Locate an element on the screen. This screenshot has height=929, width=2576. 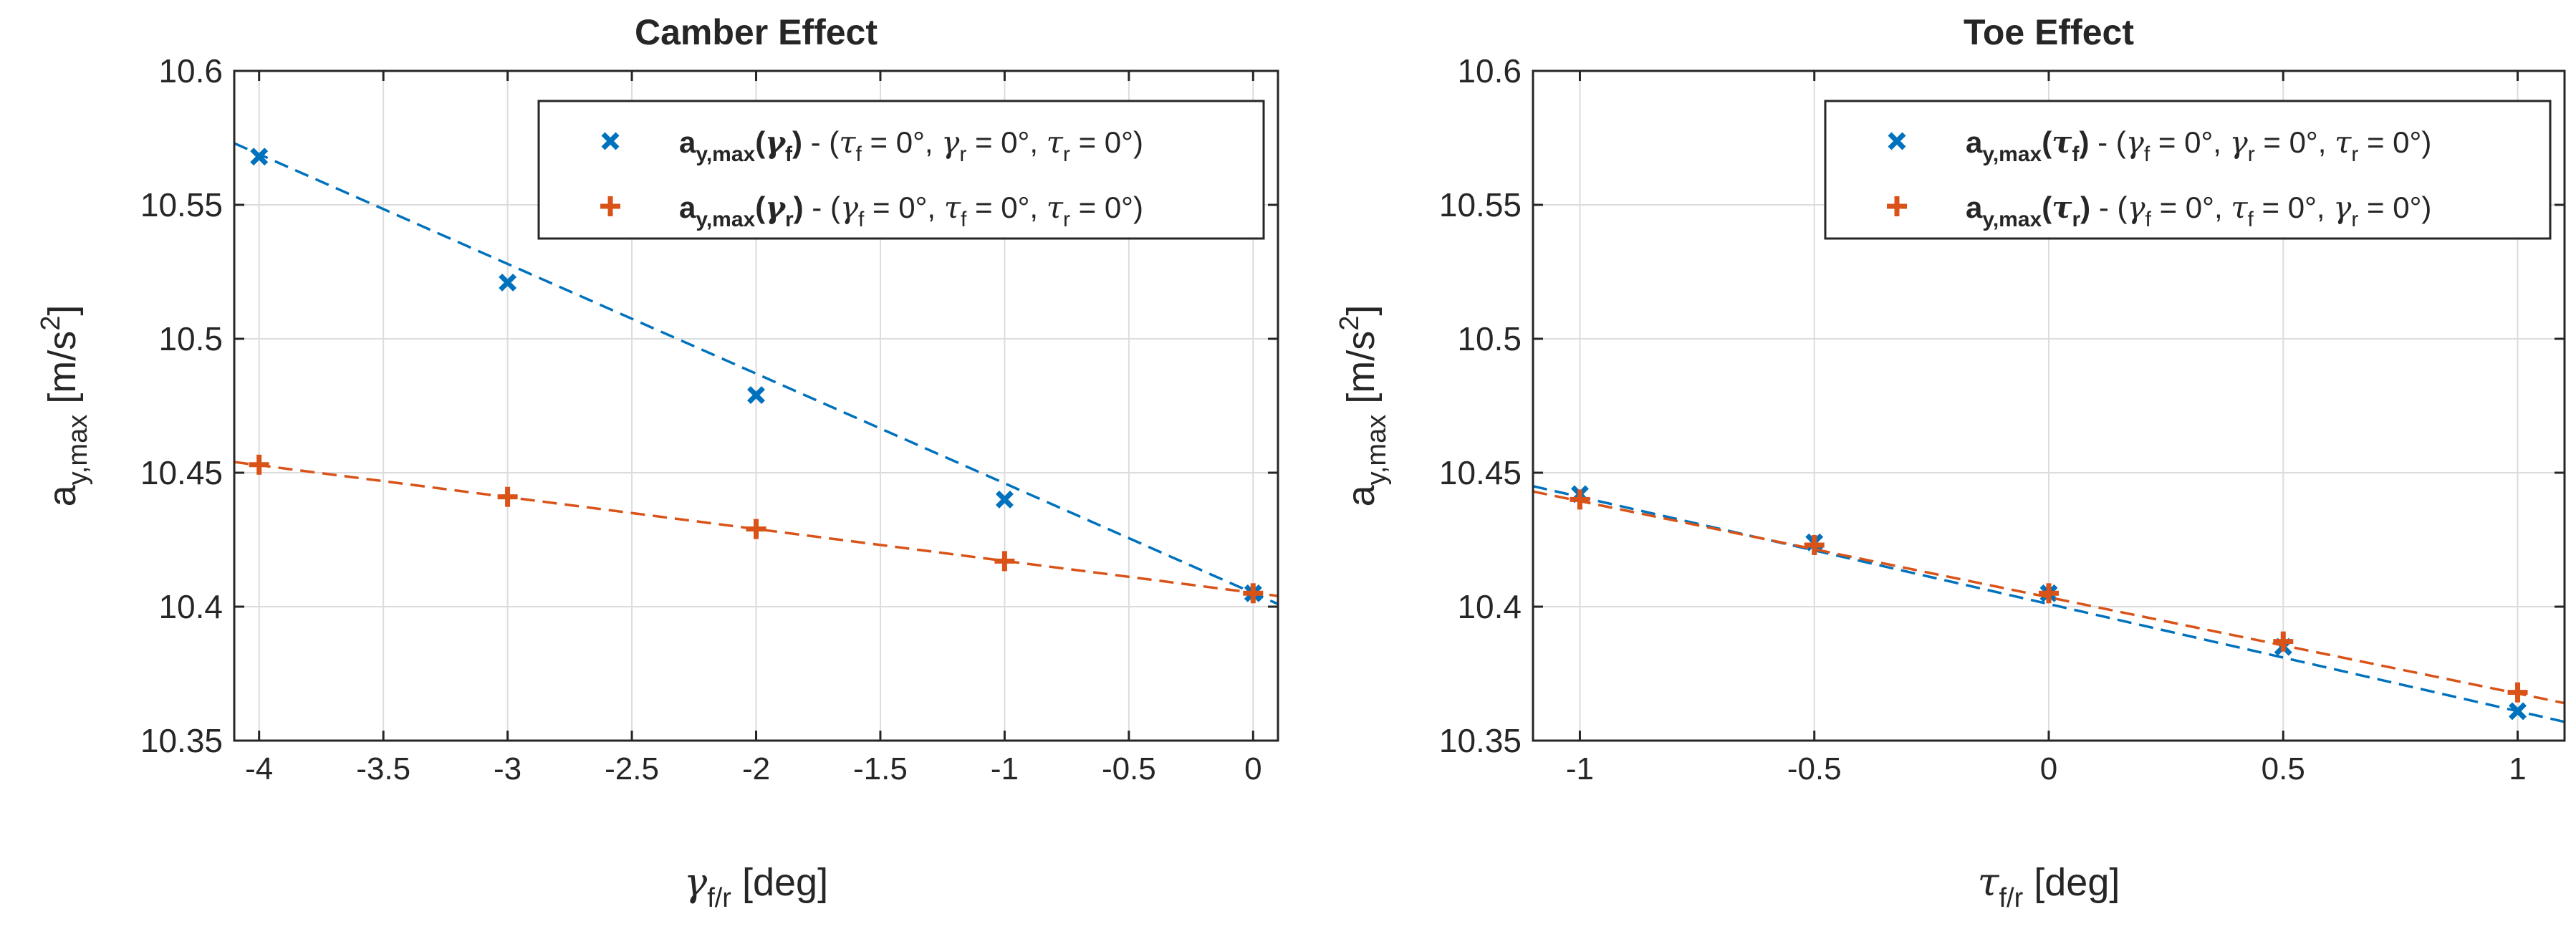
legend-label: ay,max(γf) - (τf = 0°, γr = 0°, τr = 0°) is located at coordinates (911, 145).